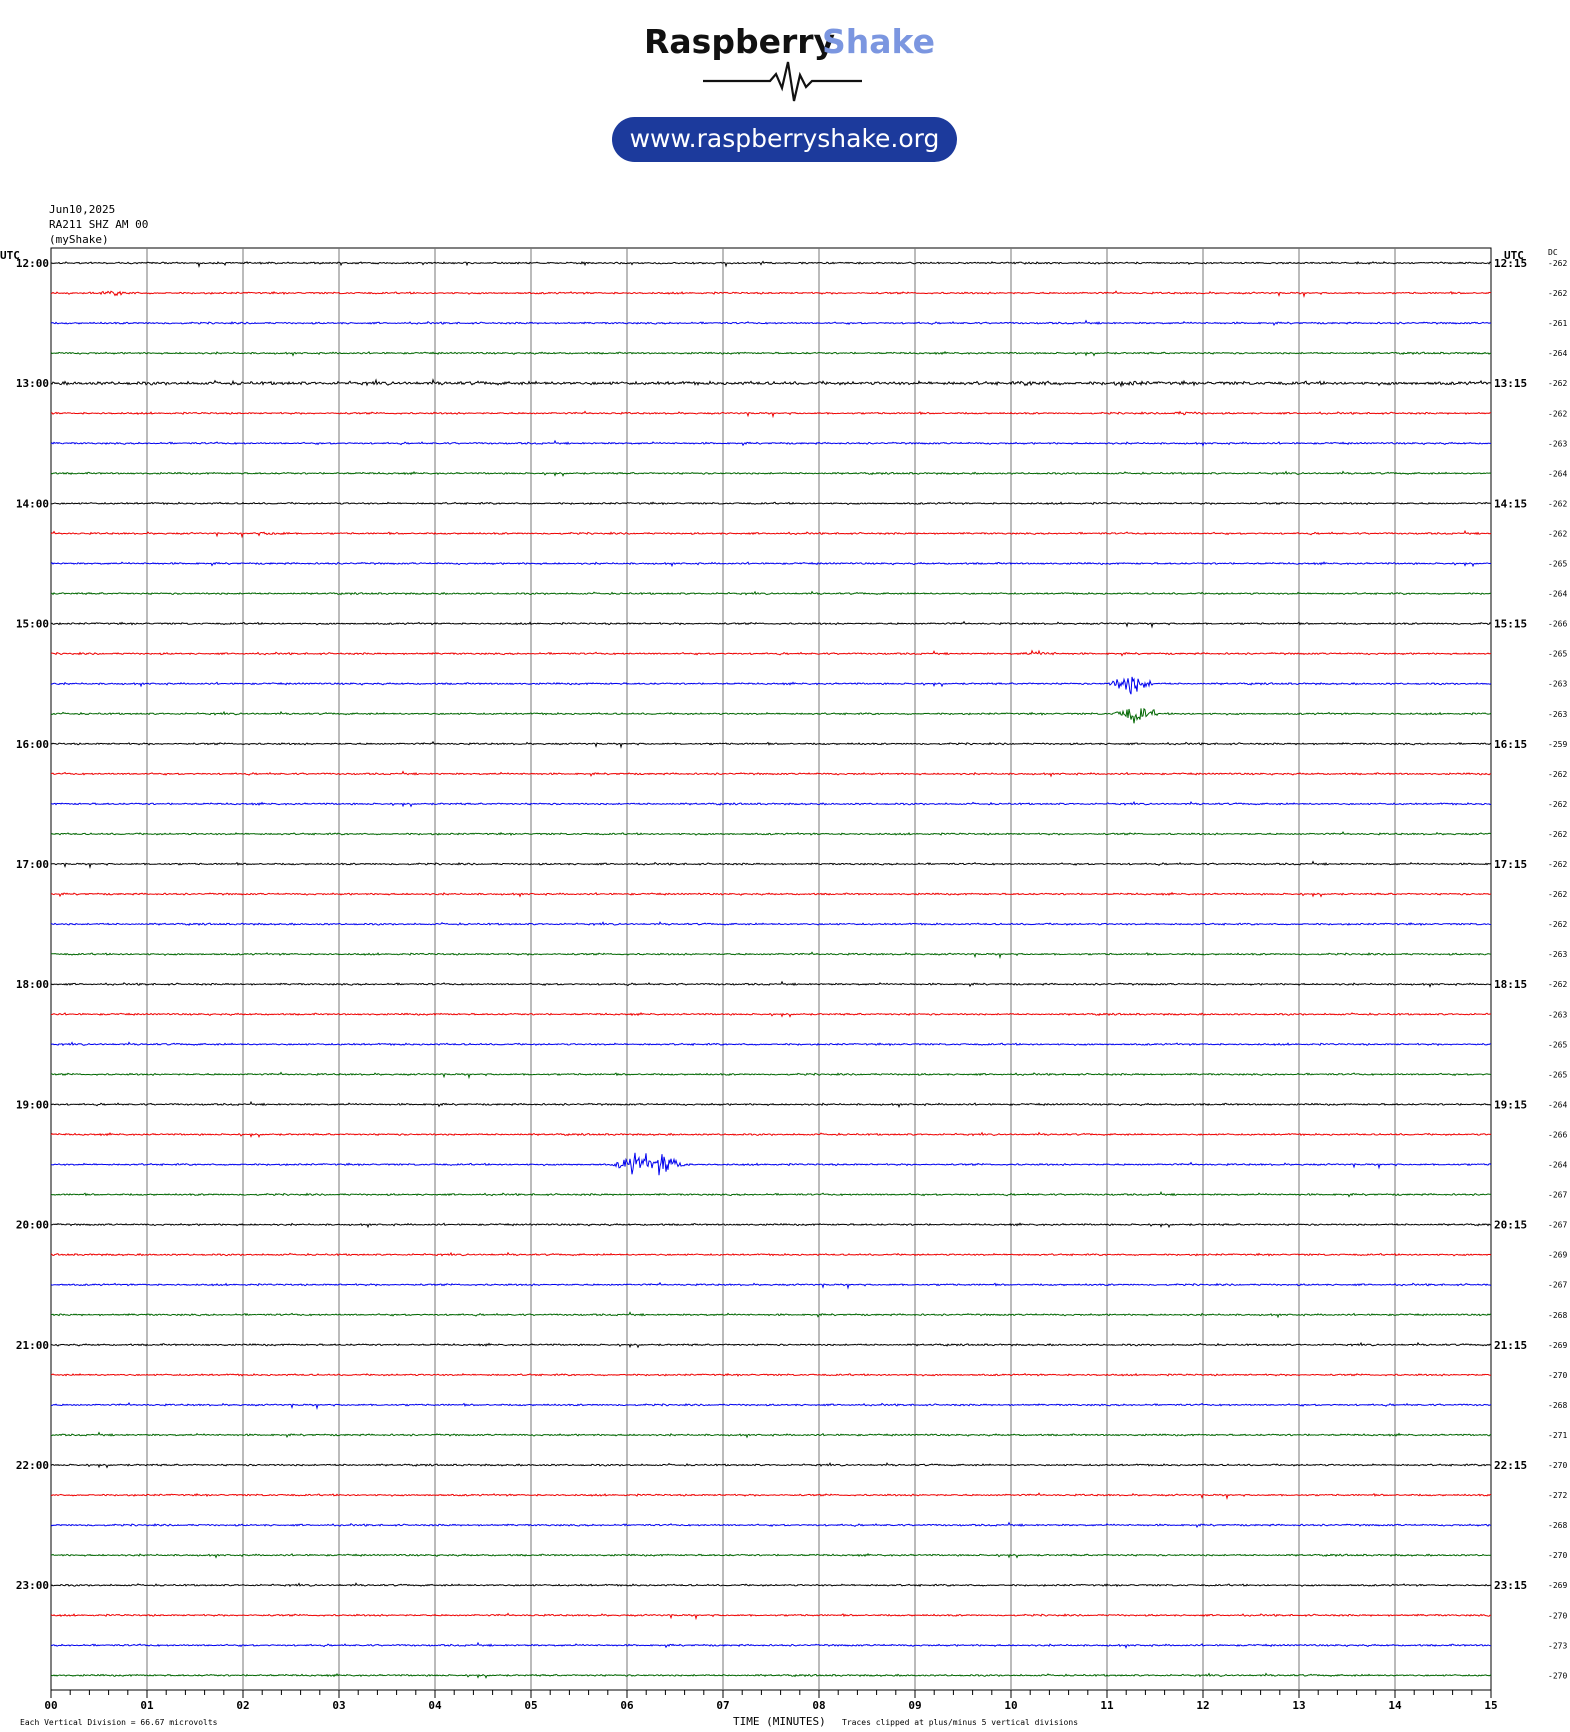 The image size is (1570, 1732). I want to click on logo-word-shake: Shake, so click(878, 41).